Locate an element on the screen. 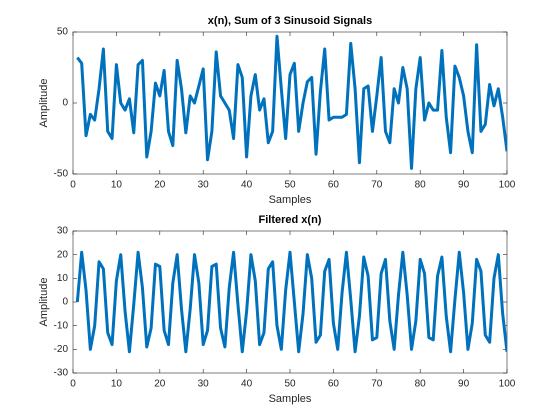 This screenshot has width=560, height=420. y-tick-label: -10 is located at coordinates (61, 325).